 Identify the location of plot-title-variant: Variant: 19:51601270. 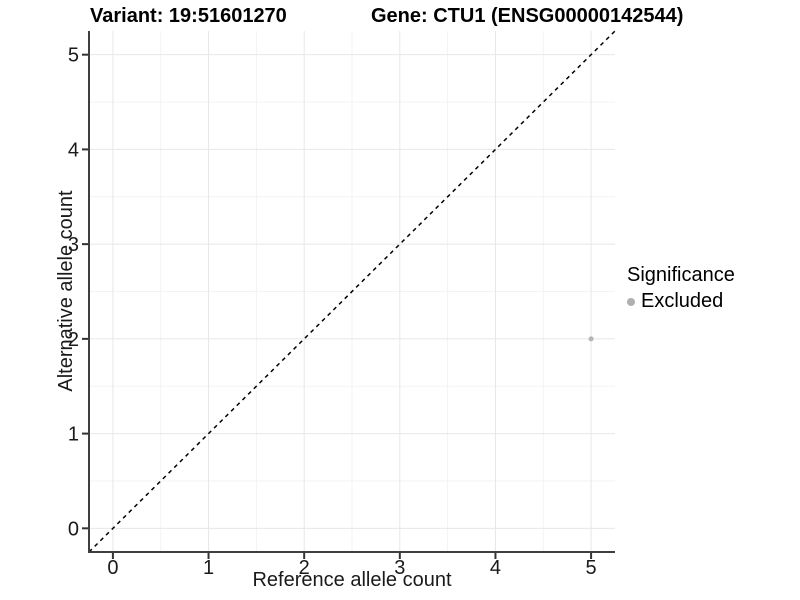
(188, 16).